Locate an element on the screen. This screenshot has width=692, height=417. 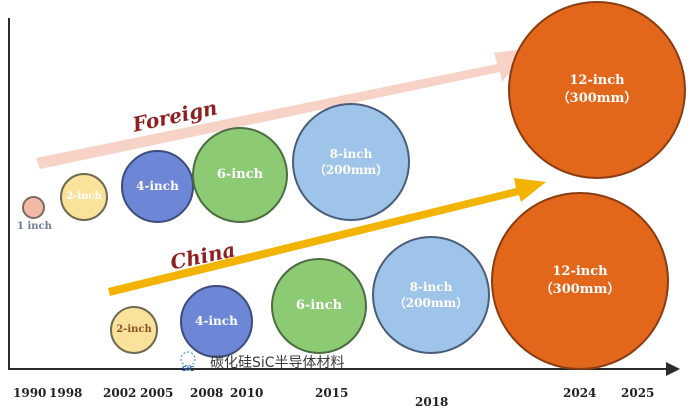
x-axis is located at coordinates (338, 369).